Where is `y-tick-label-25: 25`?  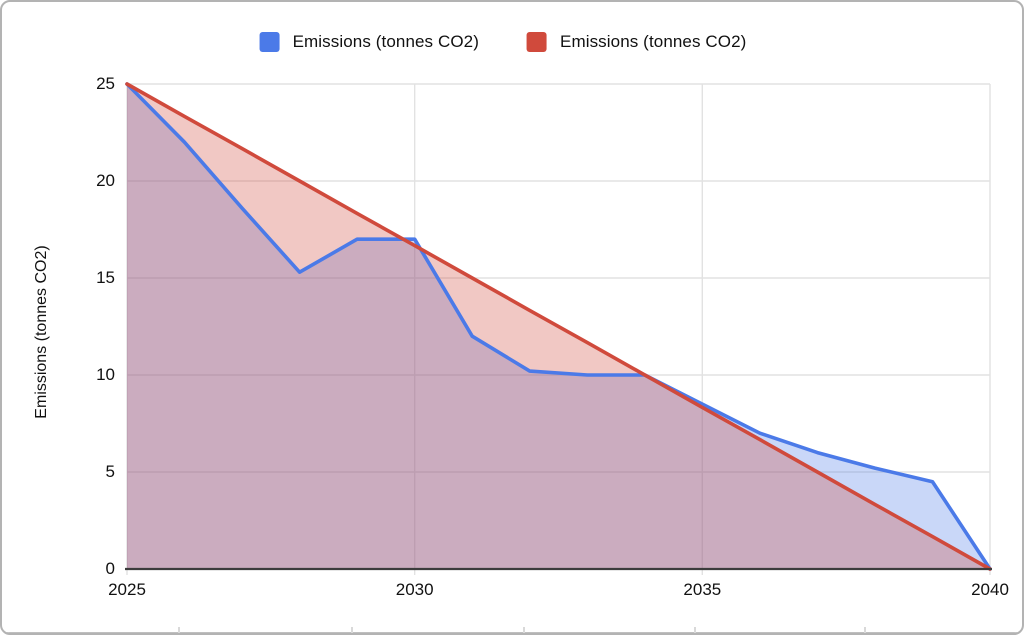 y-tick-label-25: 25 is located at coordinates (105, 83).